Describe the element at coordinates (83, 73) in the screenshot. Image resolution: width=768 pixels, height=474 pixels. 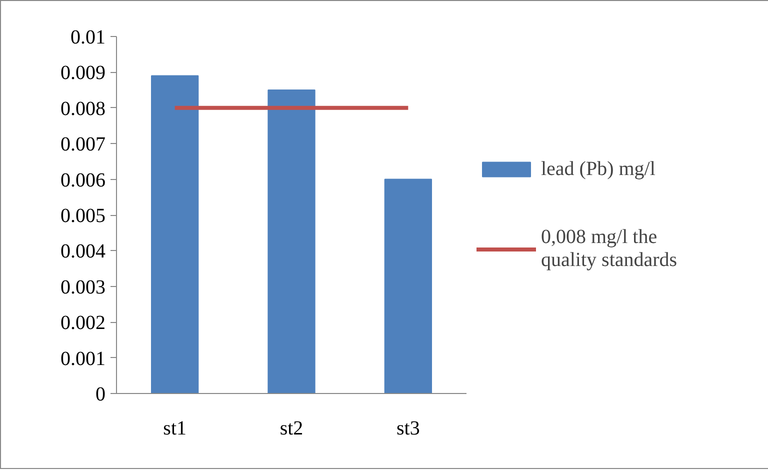
I see `y-tick-label: 0.009` at that location.